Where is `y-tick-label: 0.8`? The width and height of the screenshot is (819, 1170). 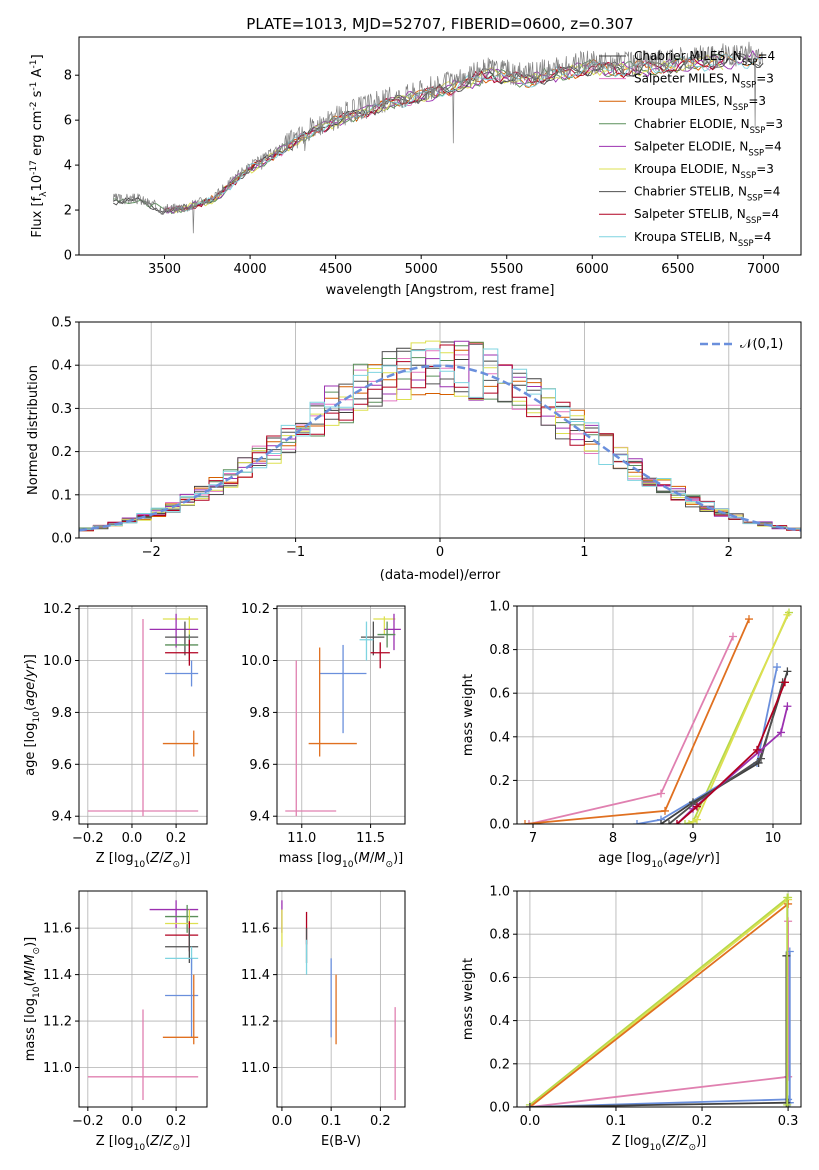
y-tick-label: 0.8 is located at coordinates (499, 935).